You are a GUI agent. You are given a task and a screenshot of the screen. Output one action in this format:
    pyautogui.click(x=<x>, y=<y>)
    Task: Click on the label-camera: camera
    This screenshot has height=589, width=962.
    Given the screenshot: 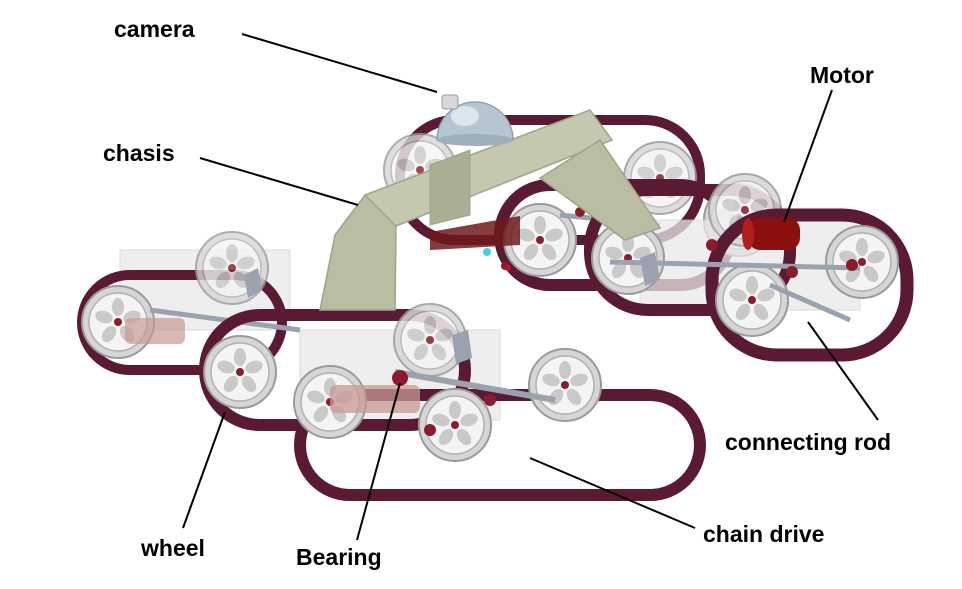 What is the action you would take?
    pyautogui.click(x=154, y=29)
    